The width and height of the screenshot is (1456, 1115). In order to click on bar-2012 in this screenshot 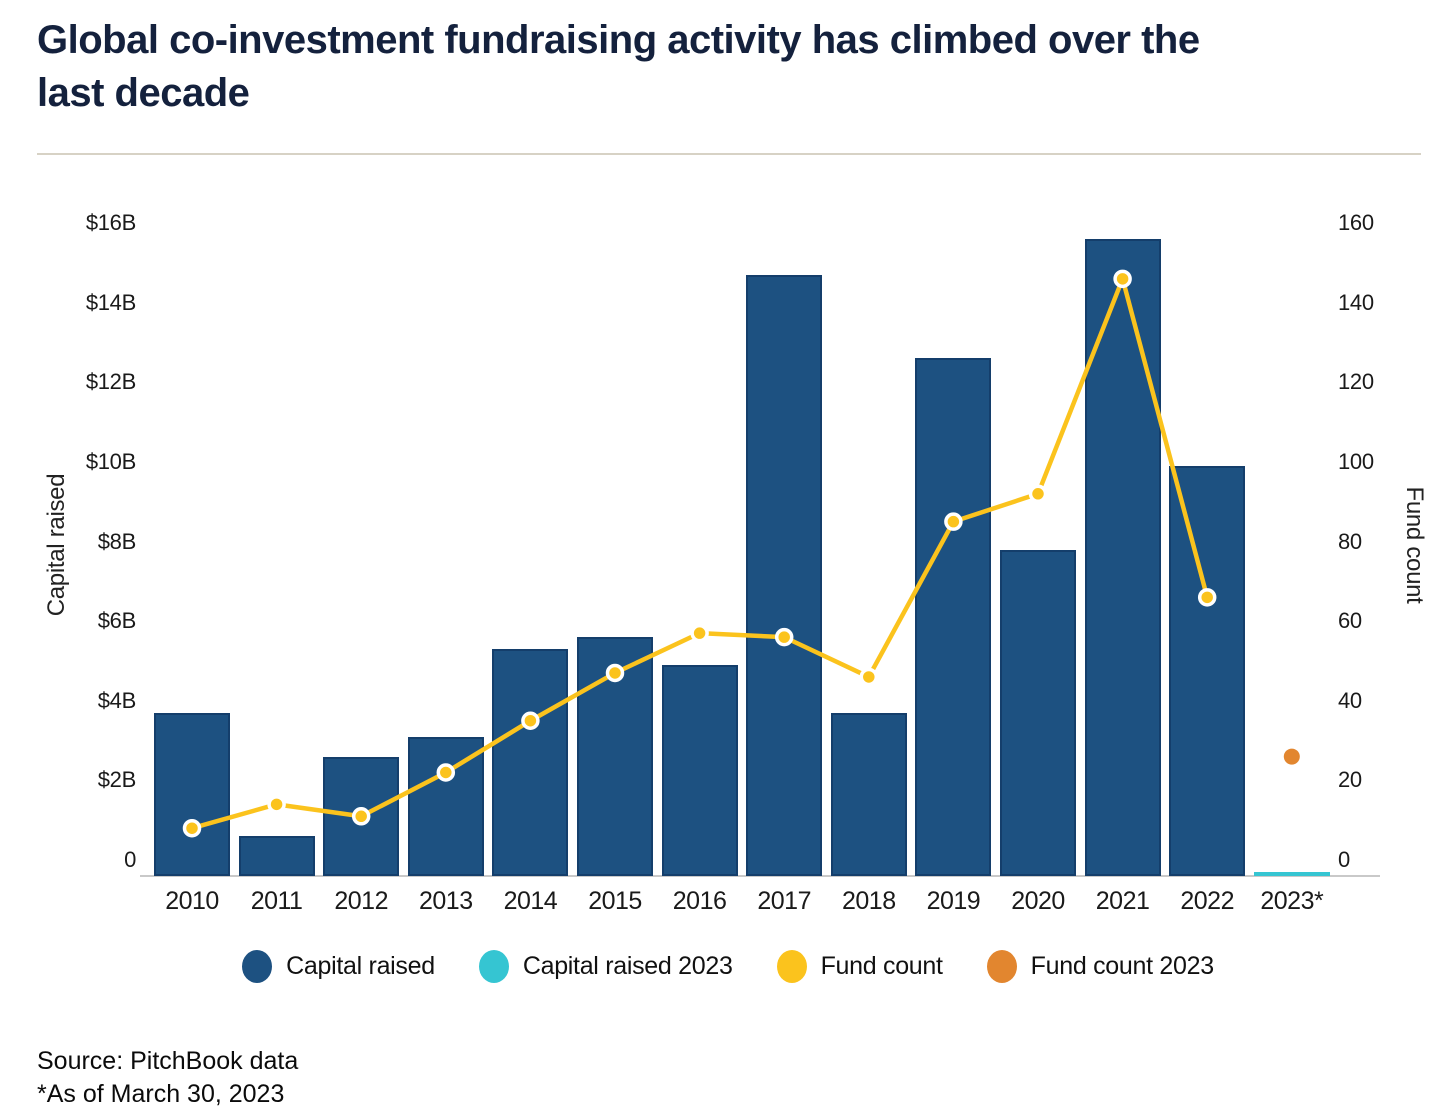, I will do `click(361, 816)`.